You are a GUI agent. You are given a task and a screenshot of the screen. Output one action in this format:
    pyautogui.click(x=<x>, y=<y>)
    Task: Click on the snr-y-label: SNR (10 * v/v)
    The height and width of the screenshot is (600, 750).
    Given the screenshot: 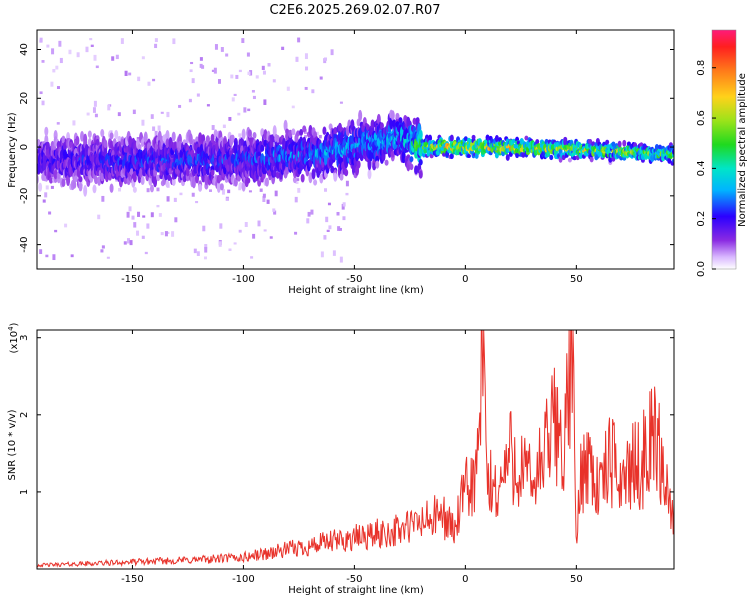 What is the action you would take?
    pyautogui.click(x=12, y=444)
    